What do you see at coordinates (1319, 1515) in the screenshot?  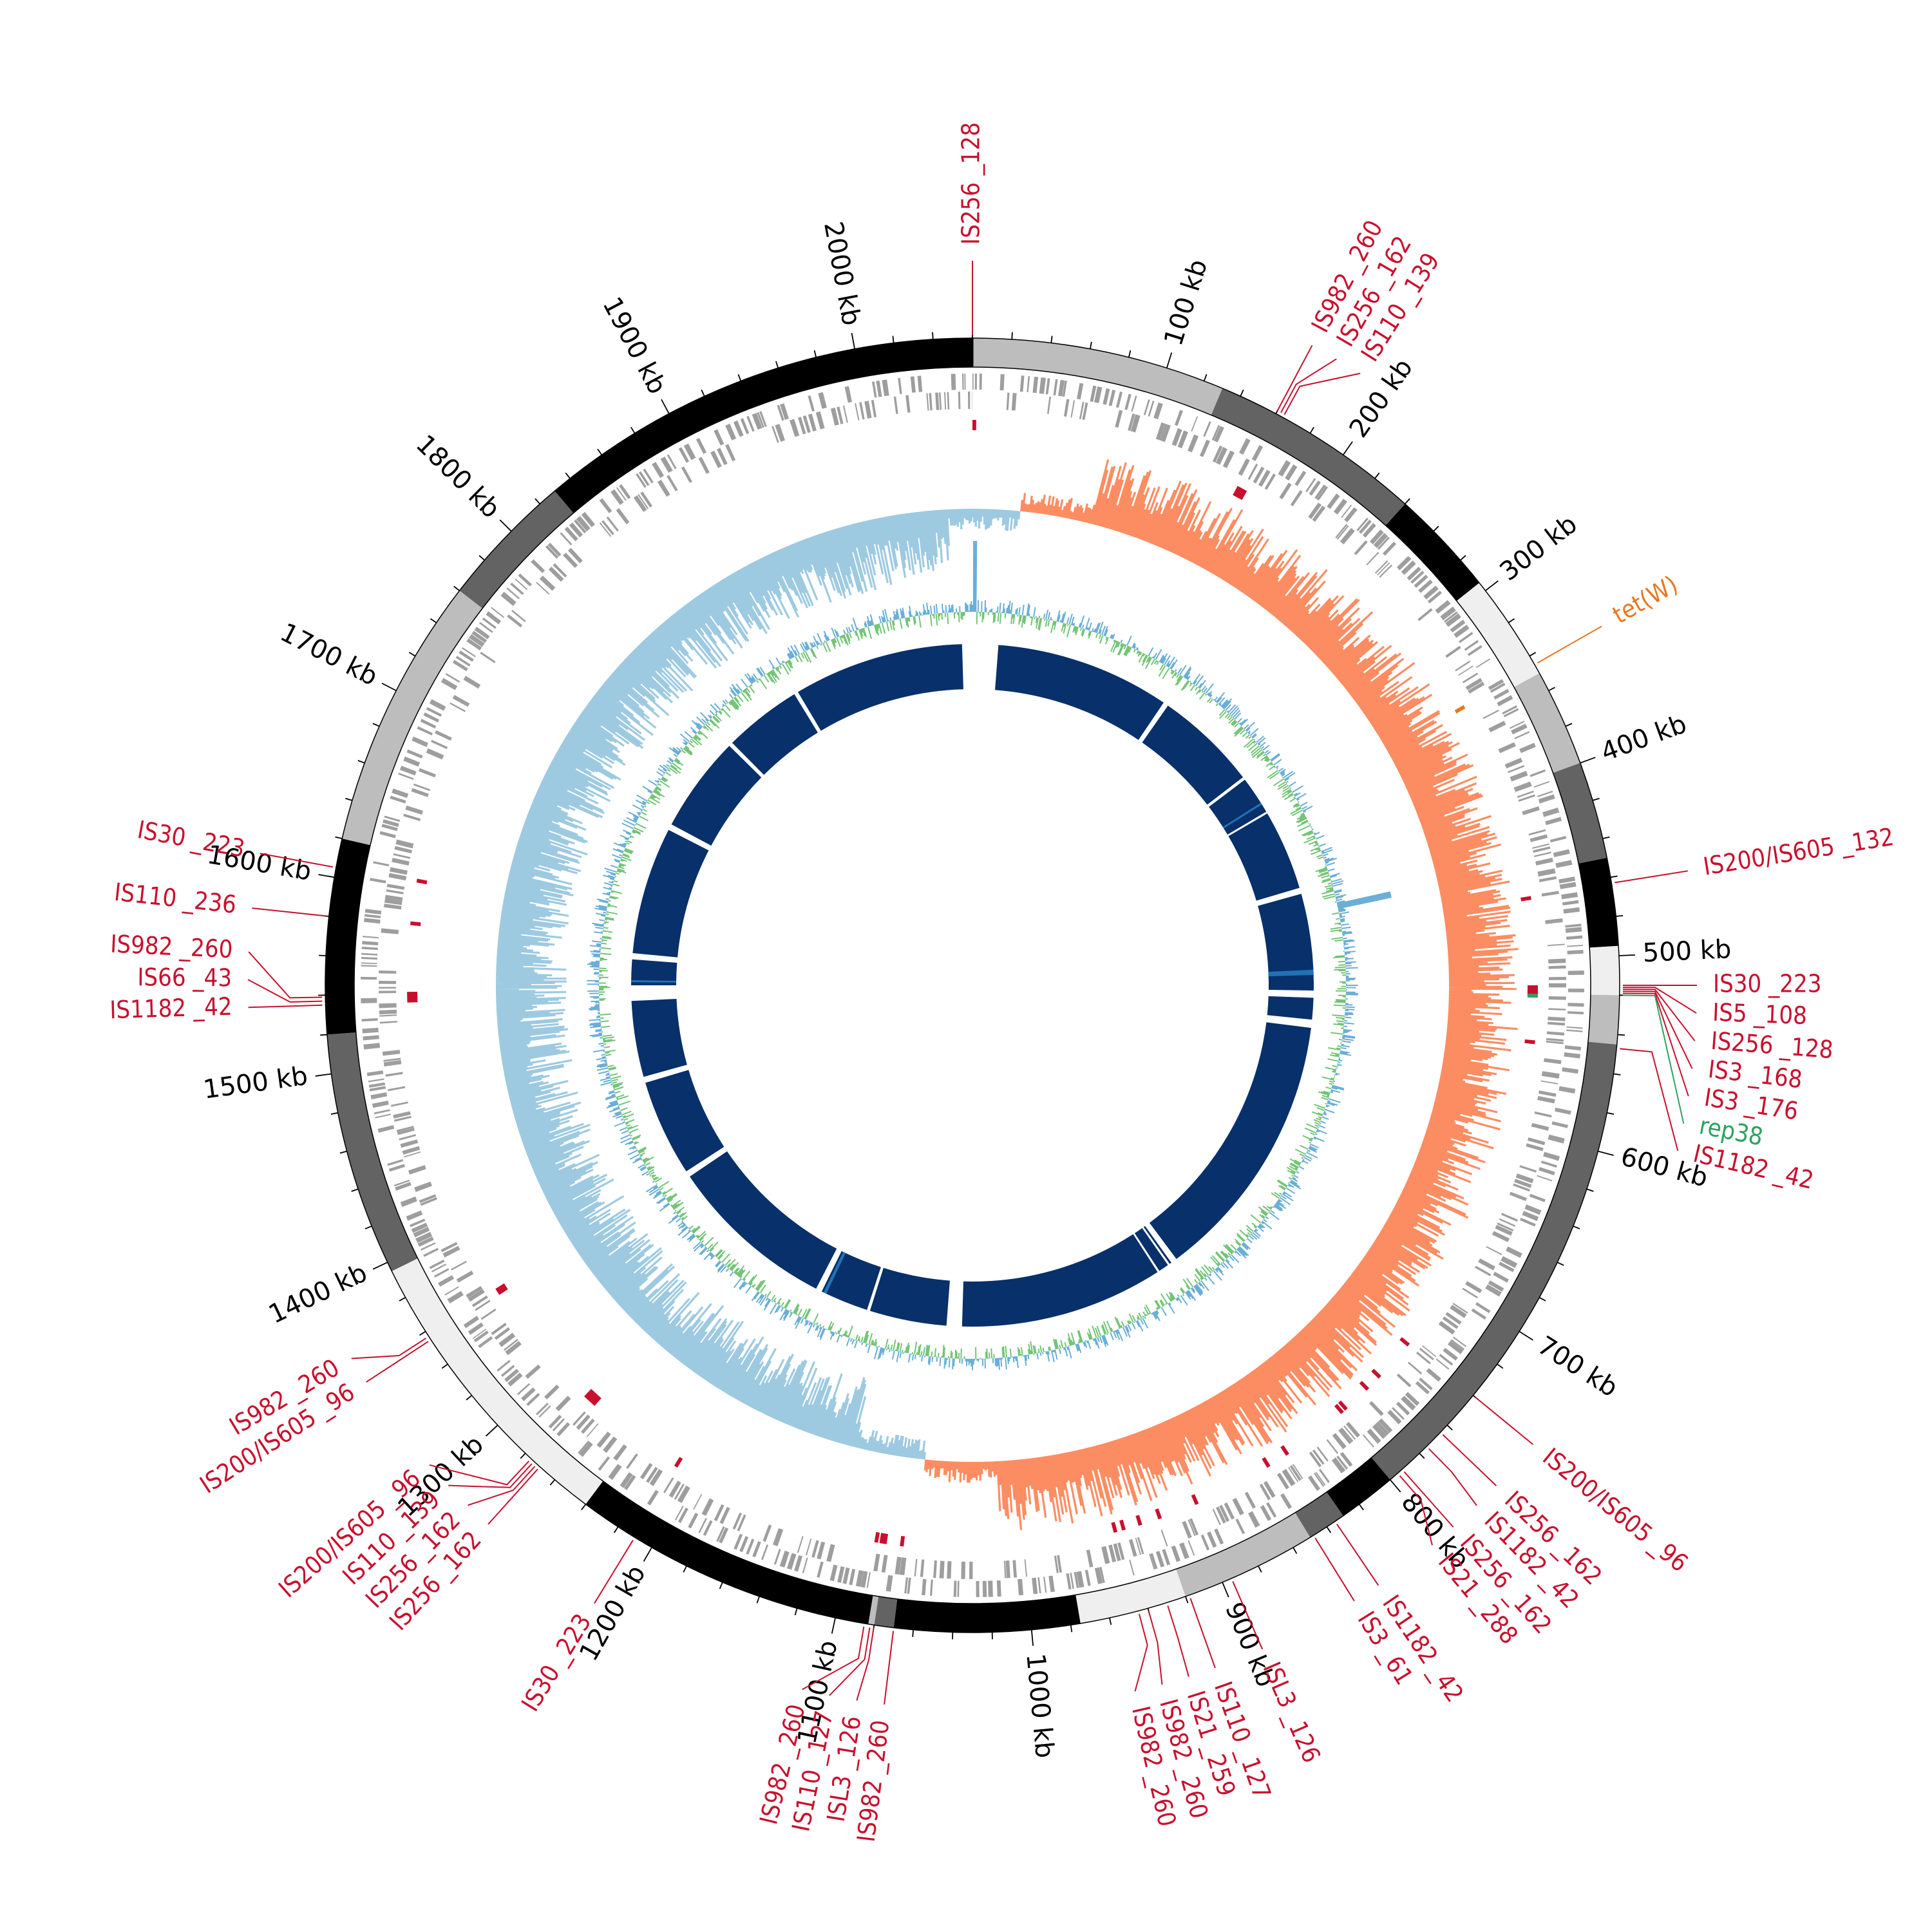 I see `contig-segment` at bounding box center [1319, 1515].